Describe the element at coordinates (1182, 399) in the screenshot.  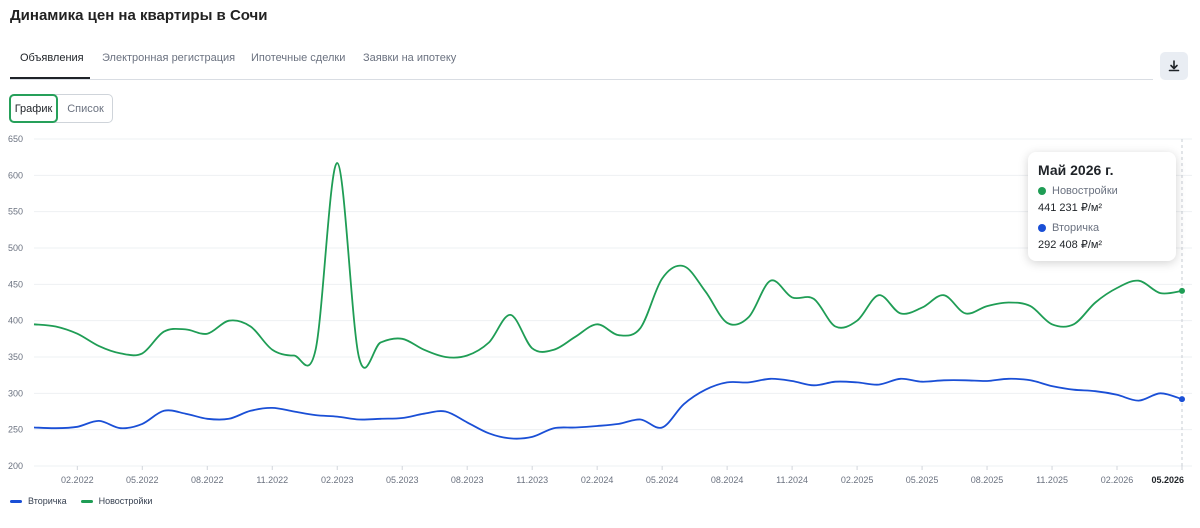
I see `series-end-marker-secondary` at that location.